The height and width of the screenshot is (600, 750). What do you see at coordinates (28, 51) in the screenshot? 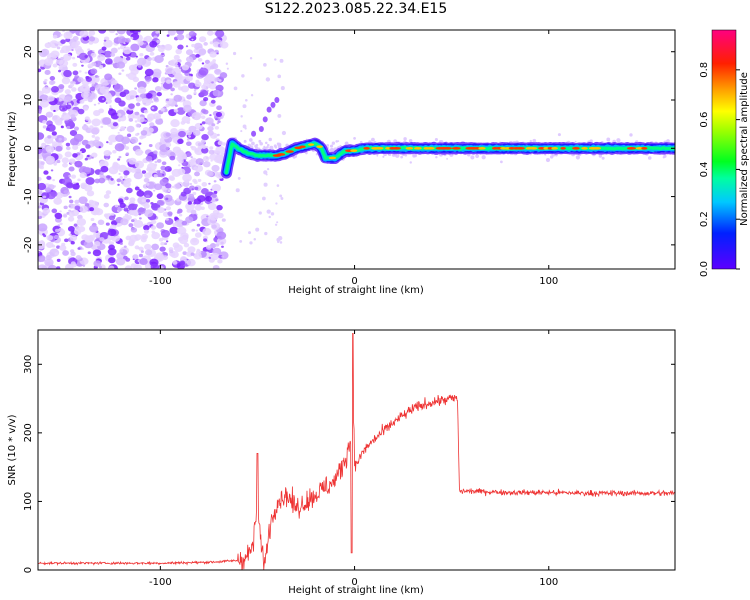
I see `y-tick-label: 20` at bounding box center [28, 51].